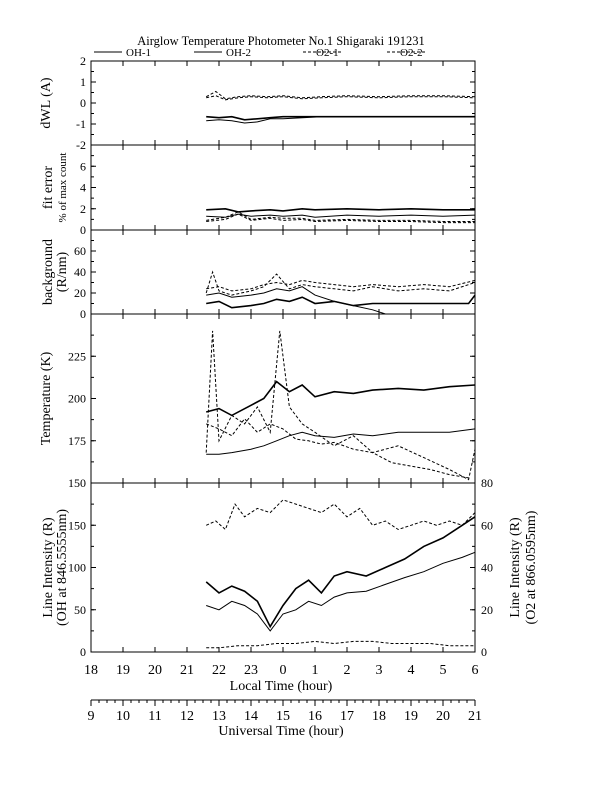  What do you see at coordinates (80, 293) in the screenshot?
I see `y-tick-label: 20` at bounding box center [80, 293].